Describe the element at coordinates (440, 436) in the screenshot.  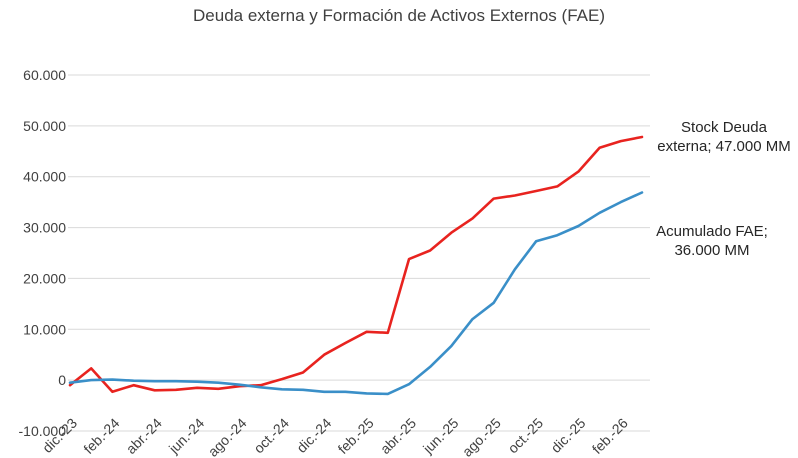
I see `x-tick-label: jun.-25` at that location.